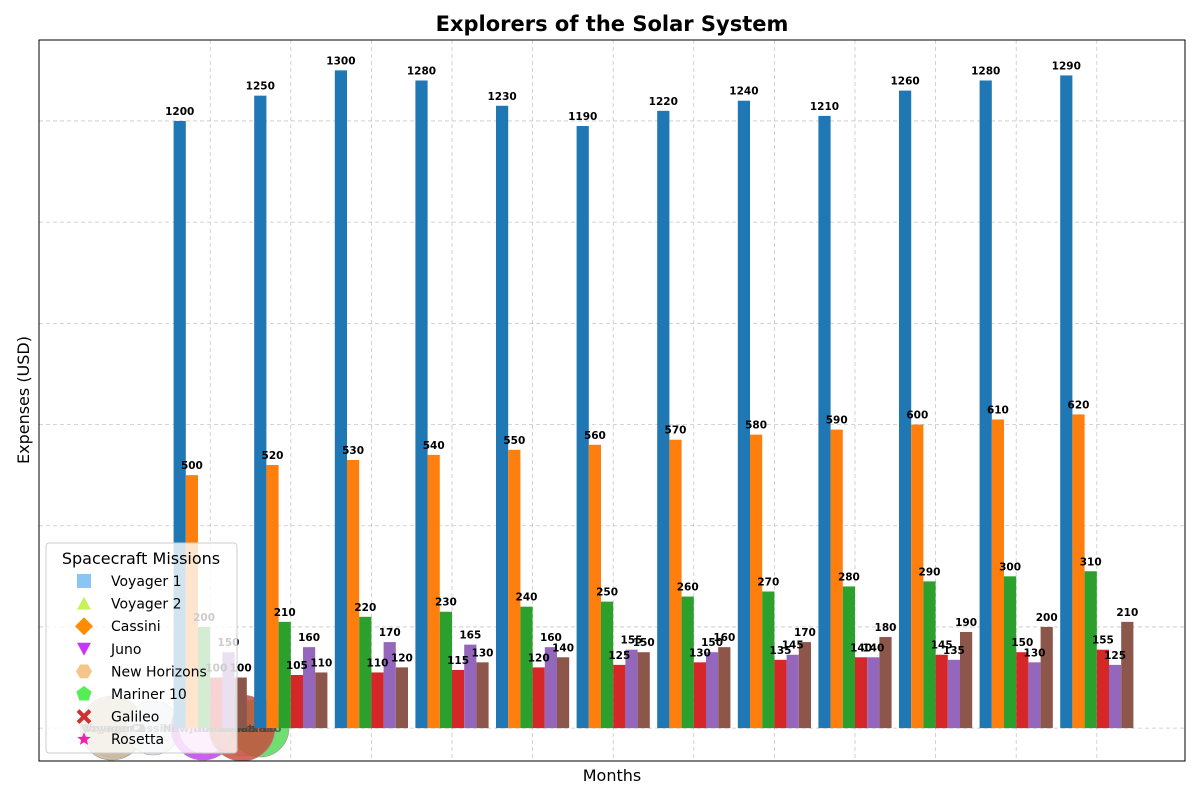  Describe the element at coordinates (159, 672) in the screenshot. I see `legend-entry-label: New Horizons` at that location.